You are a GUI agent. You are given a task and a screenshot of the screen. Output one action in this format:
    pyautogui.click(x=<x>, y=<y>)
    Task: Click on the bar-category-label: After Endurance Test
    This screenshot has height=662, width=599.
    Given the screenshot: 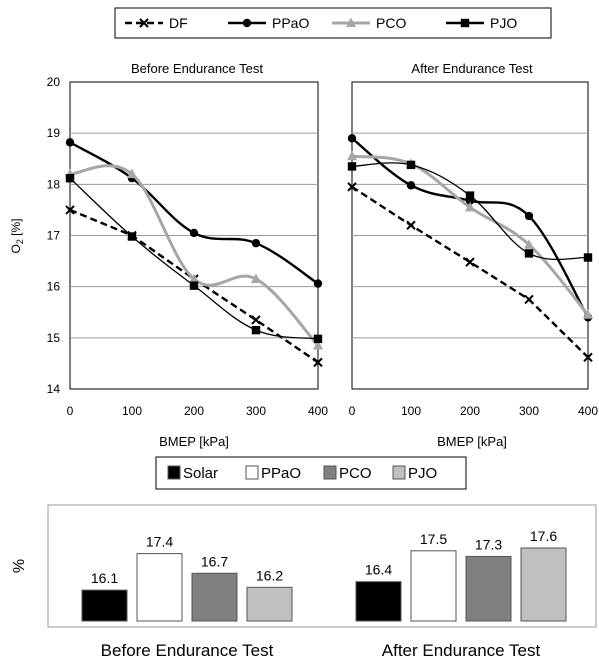 What is the action you would take?
    pyautogui.click(x=461, y=650)
    